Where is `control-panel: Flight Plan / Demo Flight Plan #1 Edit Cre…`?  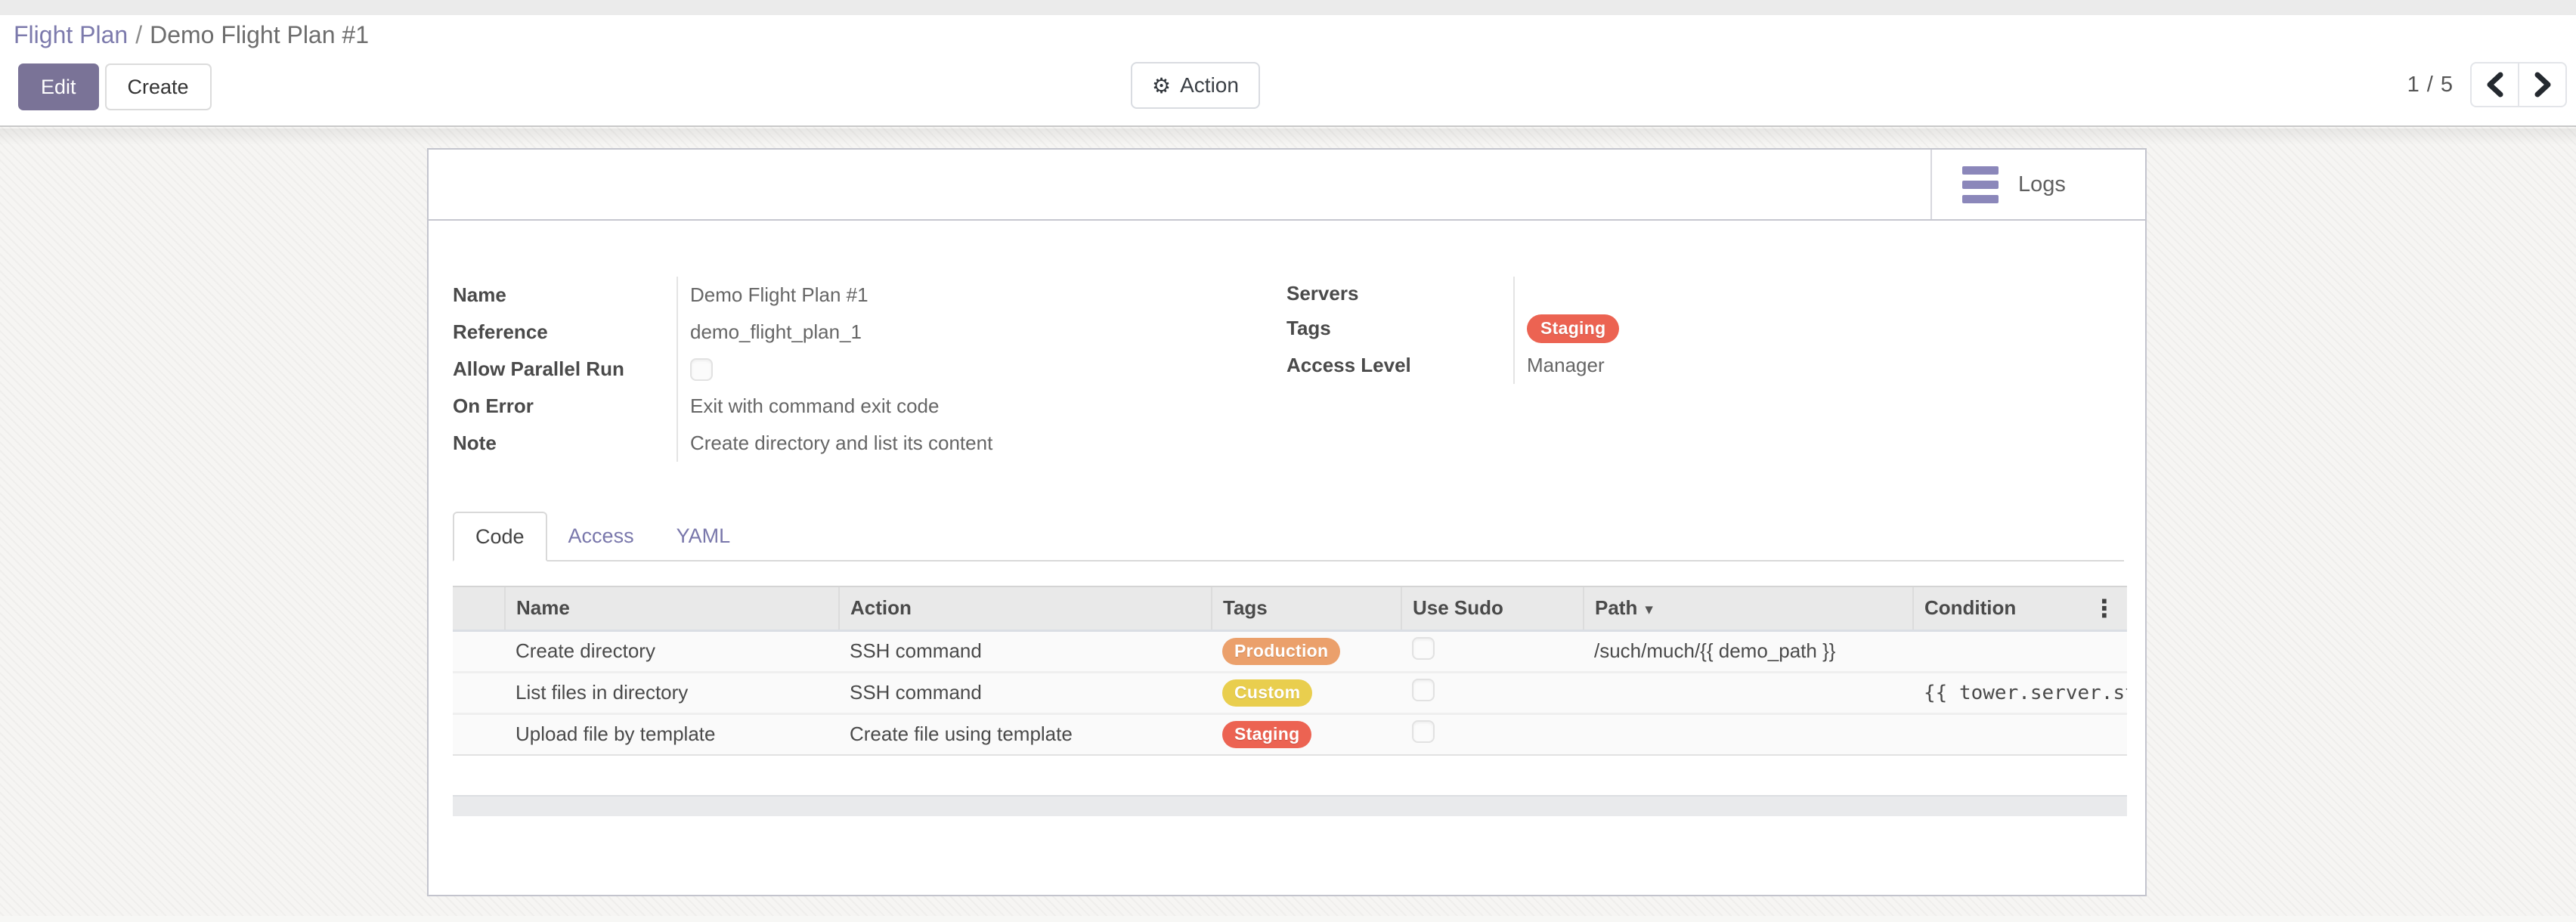 control-panel: Flight Plan / Demo Flight Plan #1 Edit Cre… is located at coordinates (1288, 71).